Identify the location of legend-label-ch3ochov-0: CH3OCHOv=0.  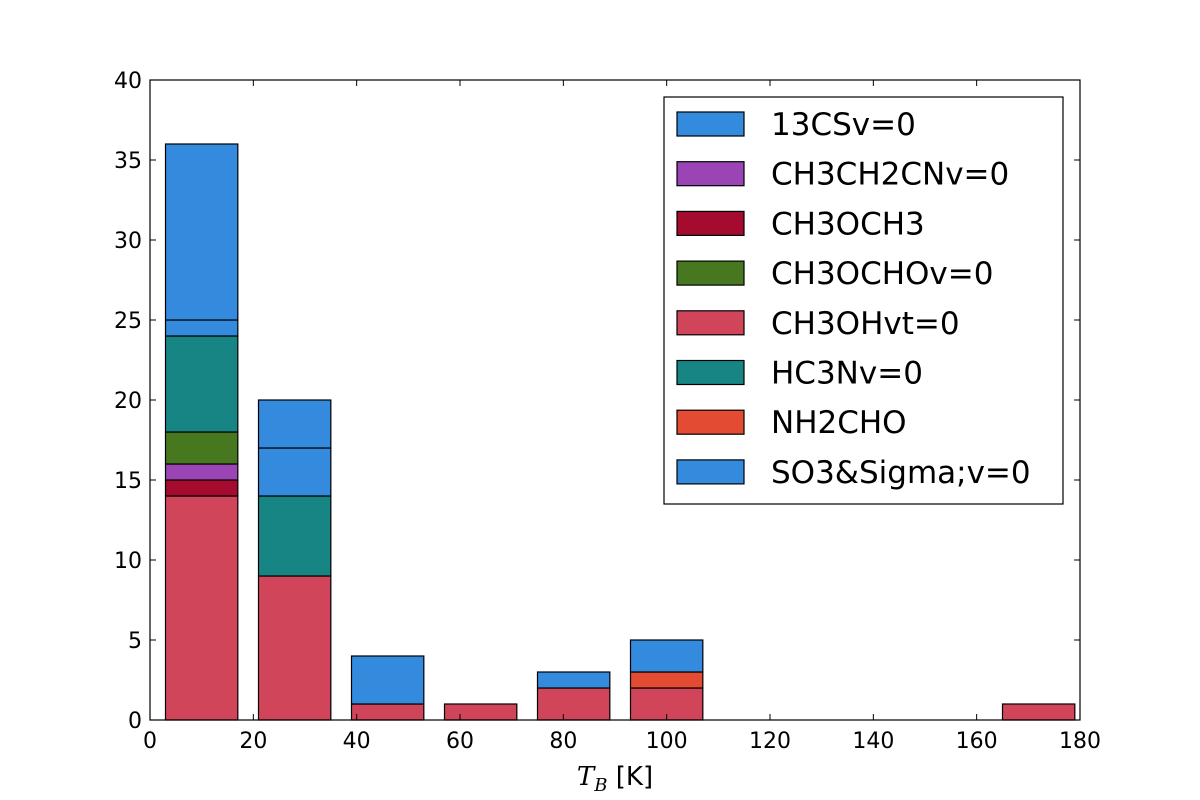
(882, 274).